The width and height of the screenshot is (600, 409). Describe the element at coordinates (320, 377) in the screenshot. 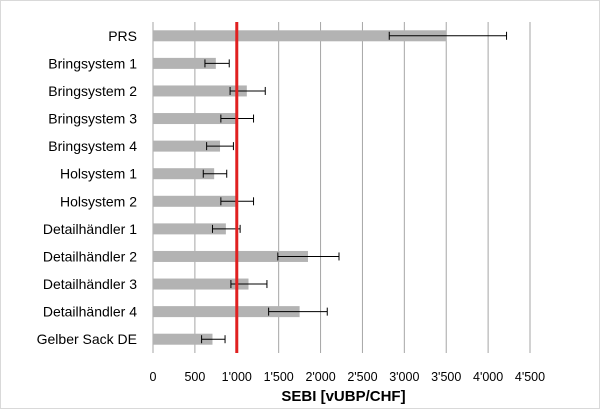

I see `x-tick-label: 2'000` at that location.